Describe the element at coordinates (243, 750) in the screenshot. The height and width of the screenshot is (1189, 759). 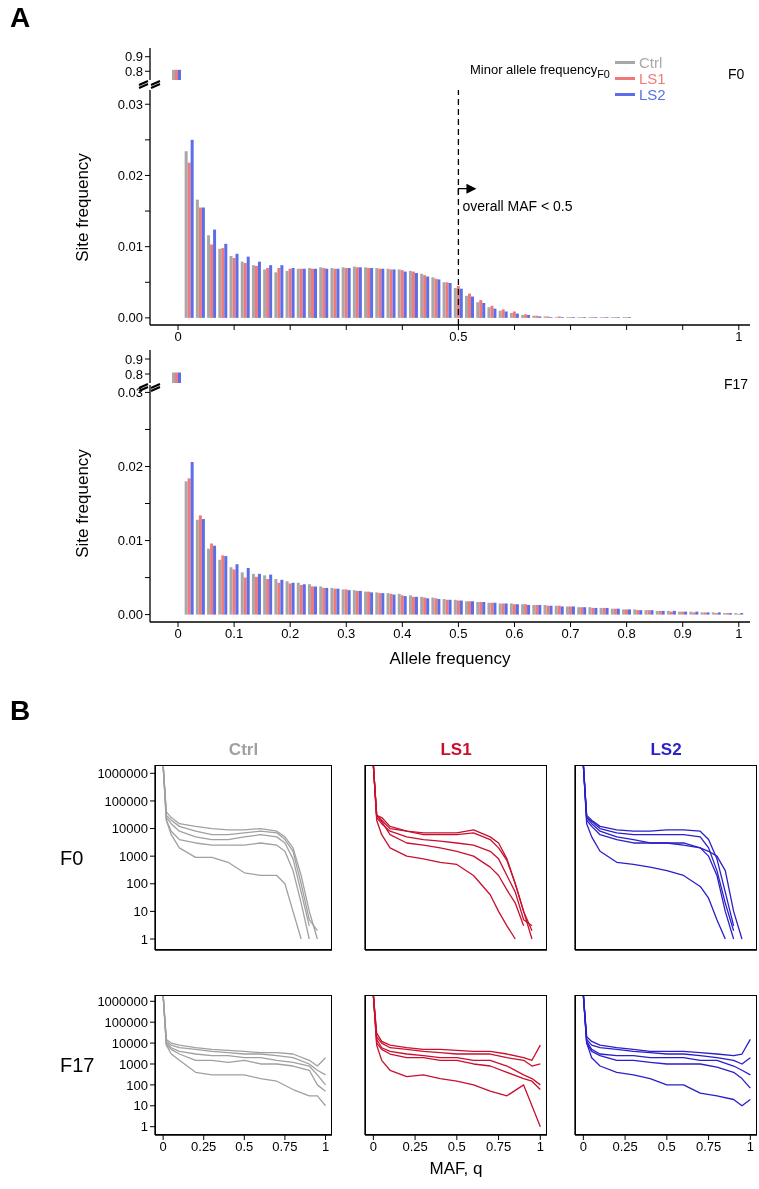
I see `chart-title: Ctrl` at that location.